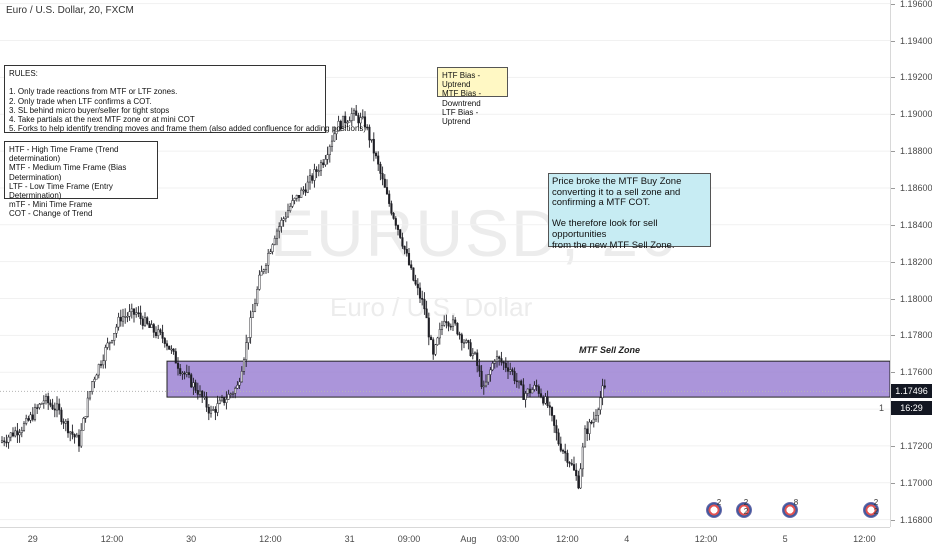 The image size is (932, 551). What do you see at coordinates (911, 4) in the screenshot?
I see `price-tick-label: 1.19600` at bounding box center [911, 4].